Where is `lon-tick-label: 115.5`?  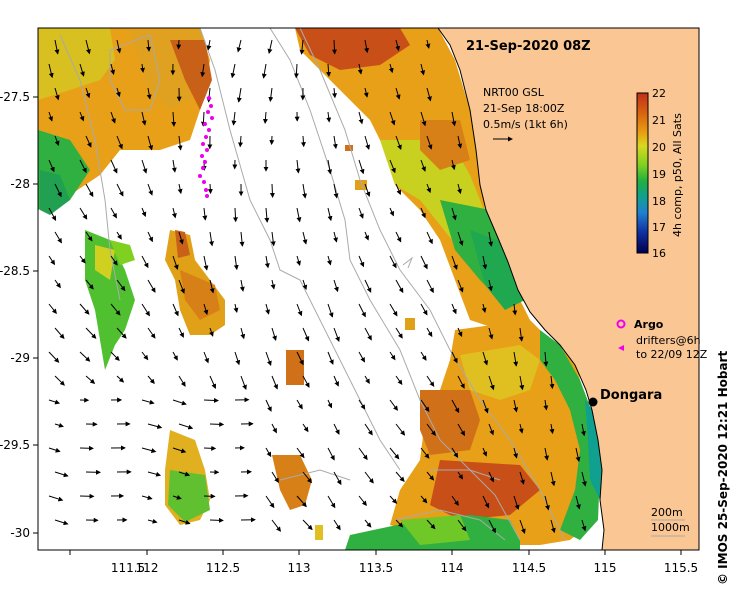 lon-tick-label: 115.5 is located at coordinates (681, 568).